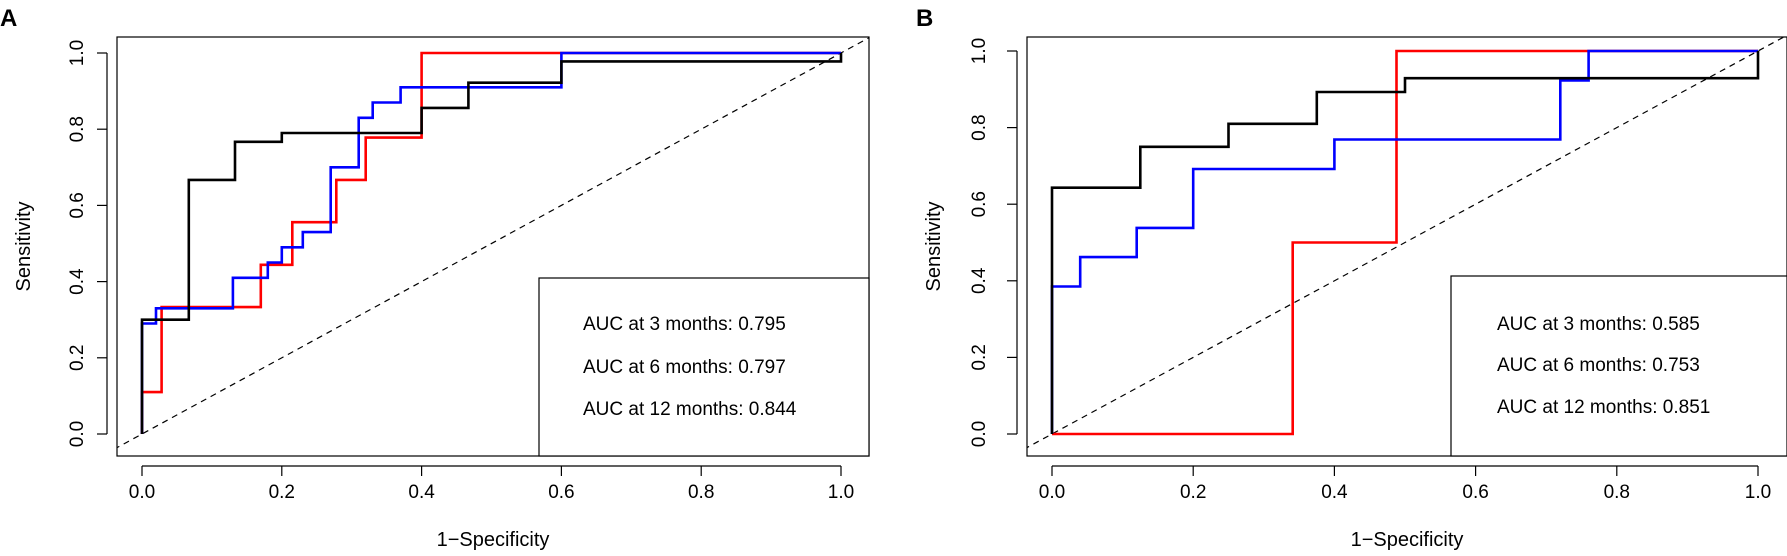 The image size is (1787, 556). Describe the element at coordinates (690, 409) in the screenshot. I see `legend-entry: AUC at 12 months: 0.844` at that location.